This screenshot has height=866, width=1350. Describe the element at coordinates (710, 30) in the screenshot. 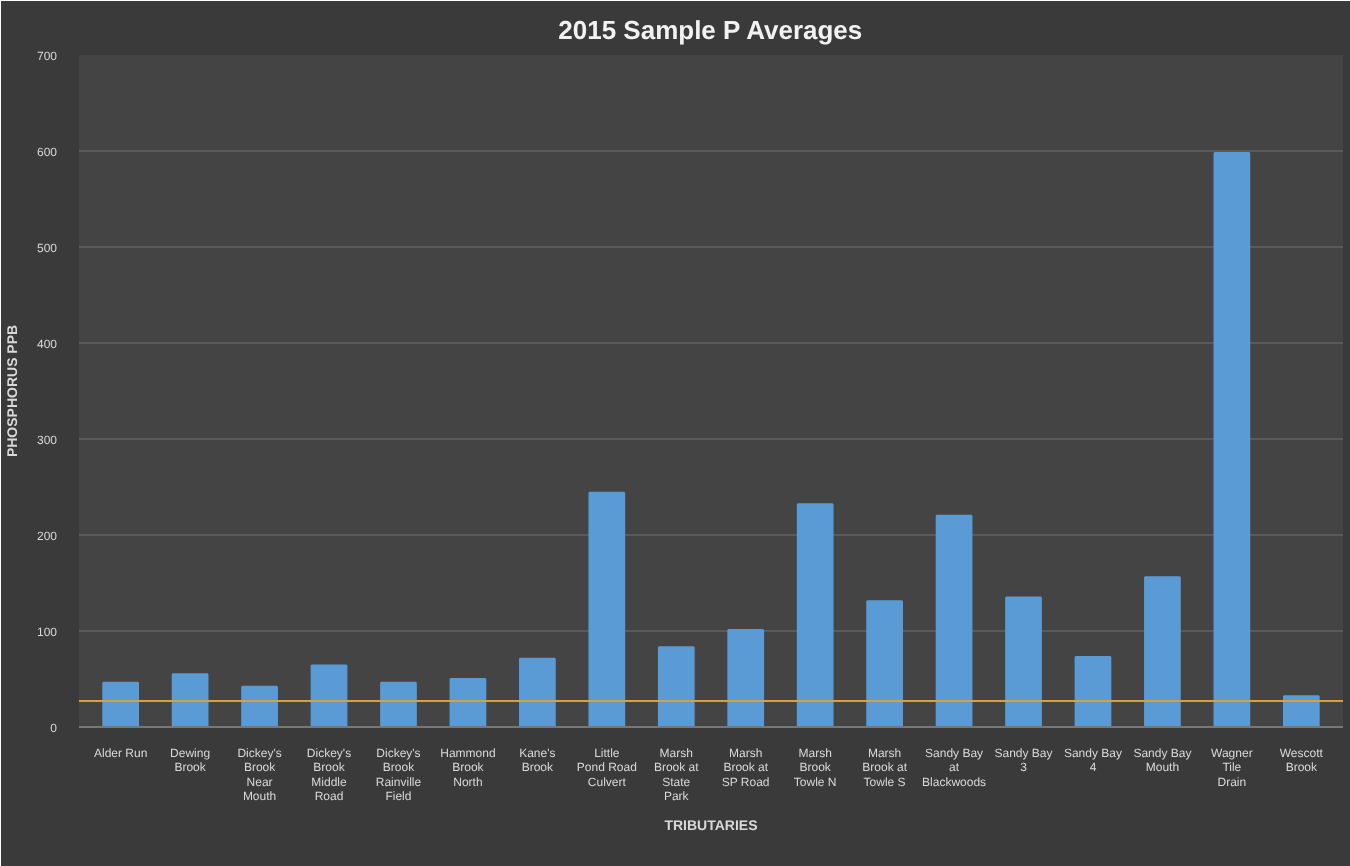

I see `chart-title: 2015 Sample P Averages` at that location.